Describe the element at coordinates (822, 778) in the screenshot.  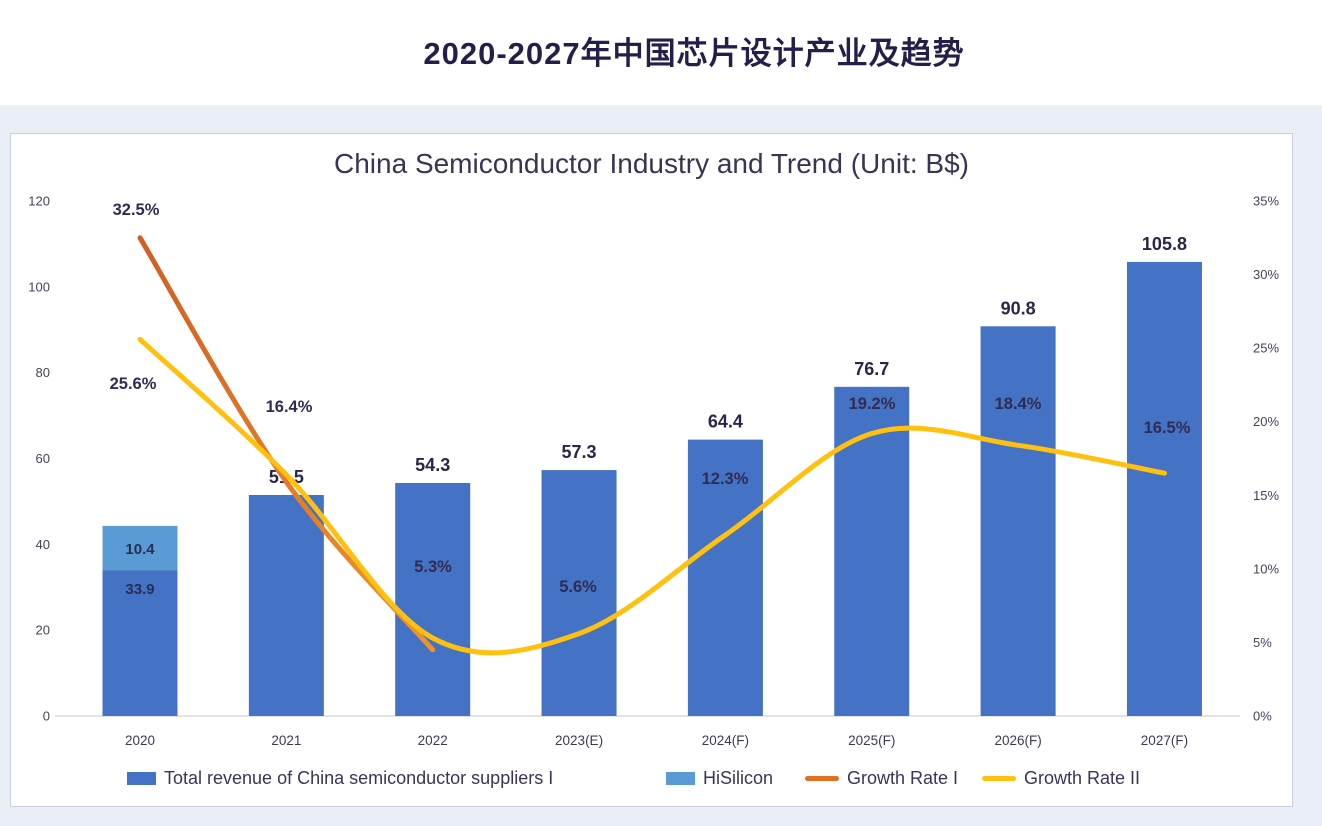
I see `growth-rate-1-swatch` at that location.